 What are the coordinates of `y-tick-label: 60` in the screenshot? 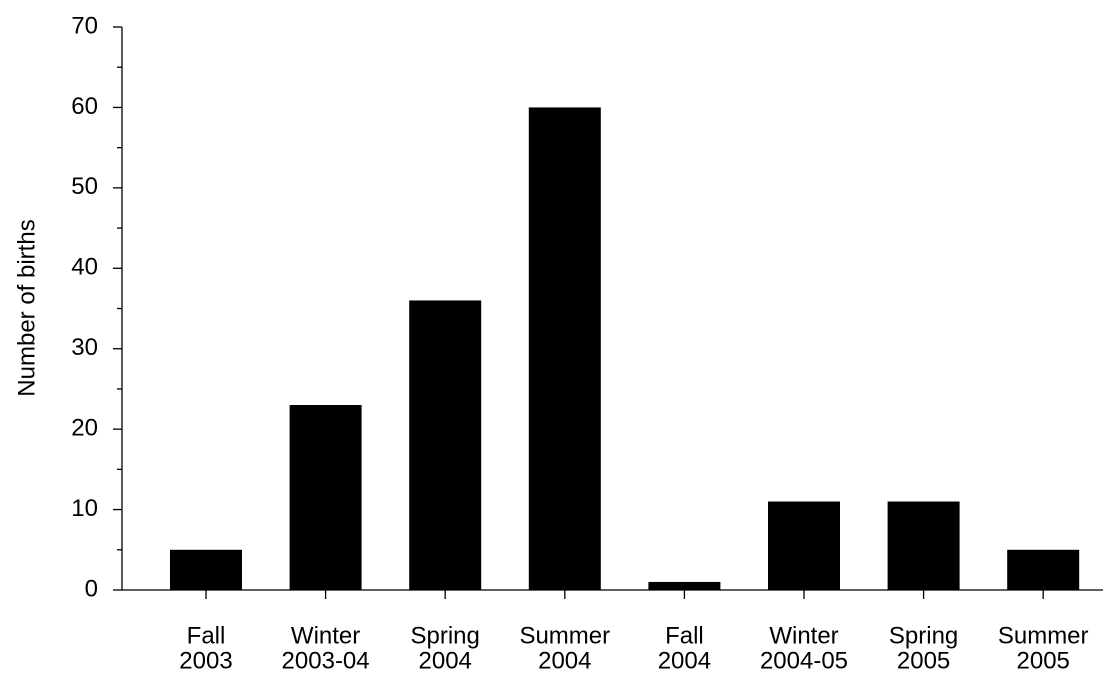 It's located at (84, 106).